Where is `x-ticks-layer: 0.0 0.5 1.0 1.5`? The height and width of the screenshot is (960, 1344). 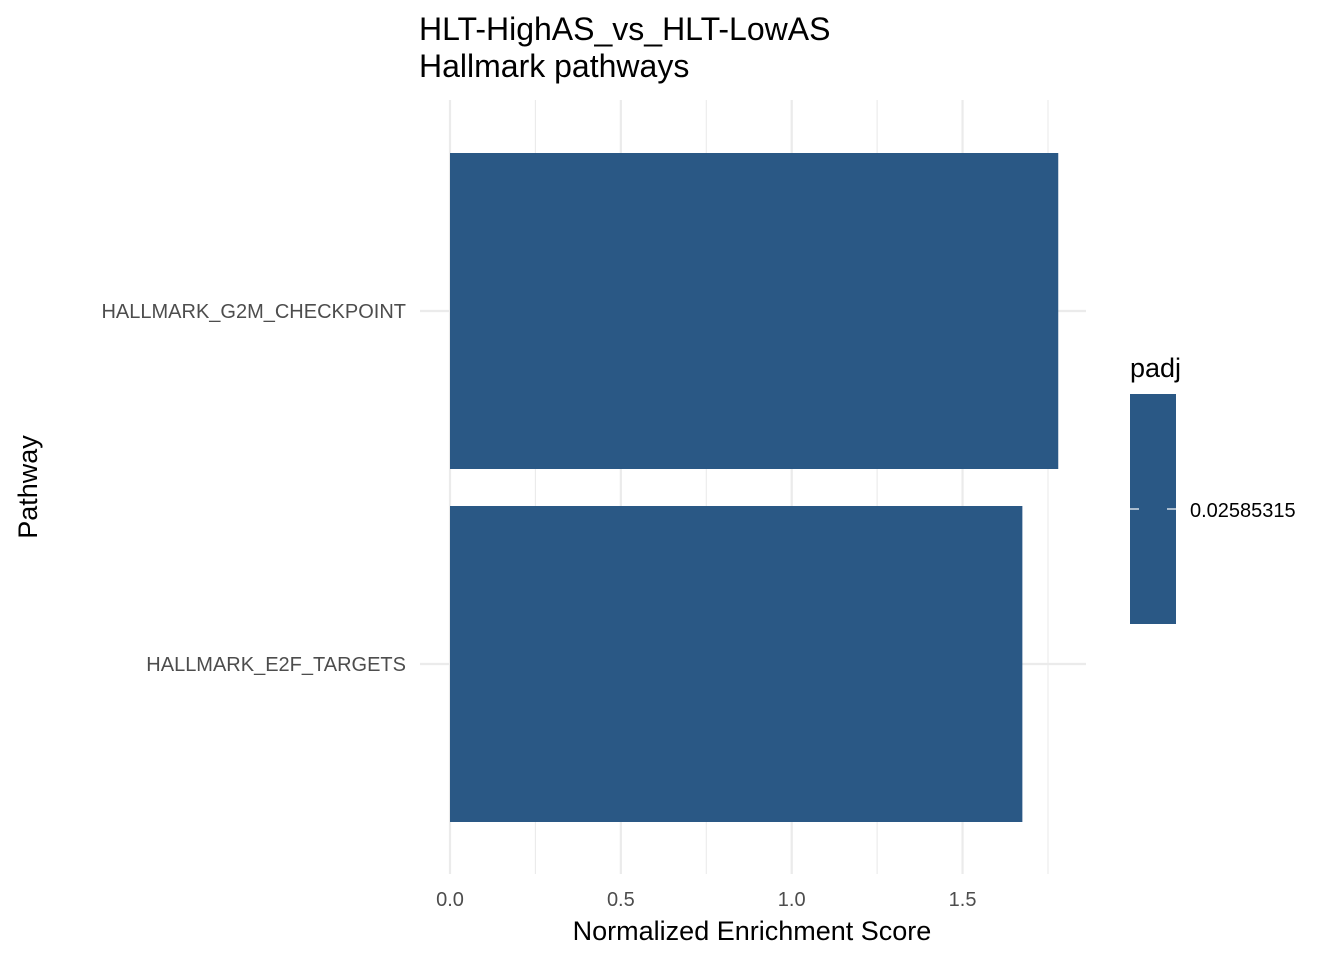 x-ticks-layer: 0.0 0.5 1.0 1.5 is located at coordinates (706, 900).